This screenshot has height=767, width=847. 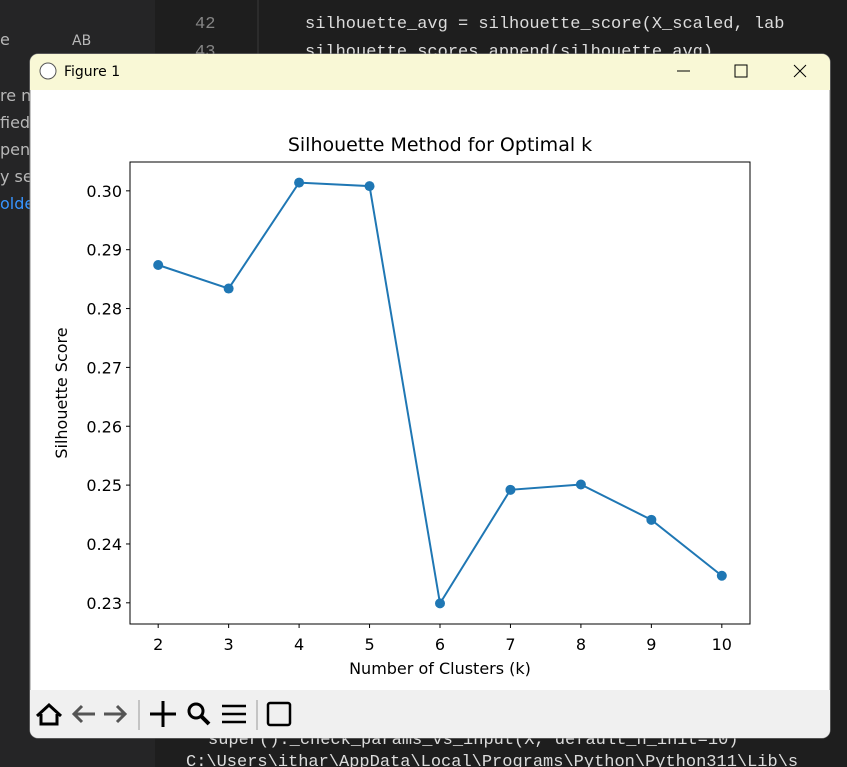 What do you see at coordinates (116, 714) in the screenshot?
I see `forward-button` at bounding box center [116, 714].